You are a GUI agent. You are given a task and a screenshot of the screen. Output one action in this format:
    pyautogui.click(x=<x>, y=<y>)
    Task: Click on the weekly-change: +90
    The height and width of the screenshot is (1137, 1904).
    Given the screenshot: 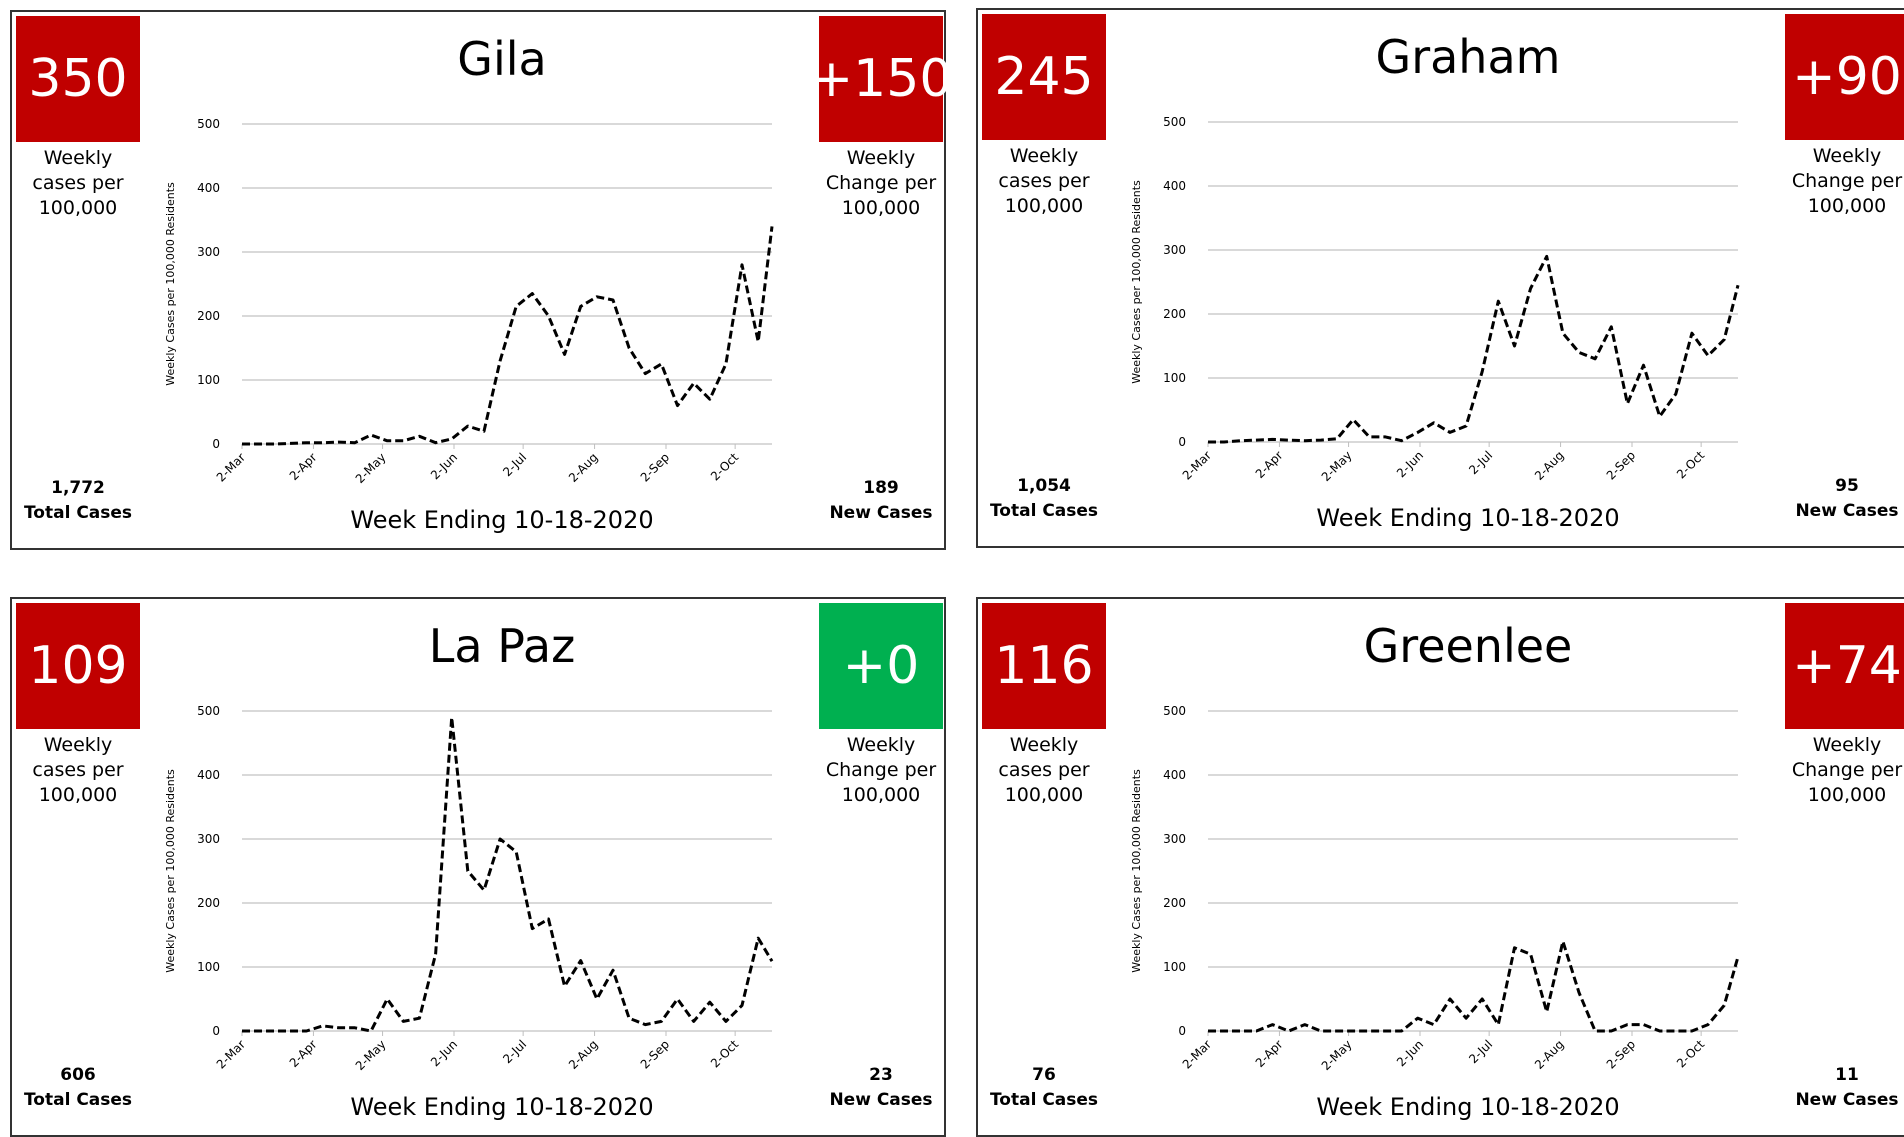 What is the action you would take?
    pyautogui.click(x=1844, y=77)
    